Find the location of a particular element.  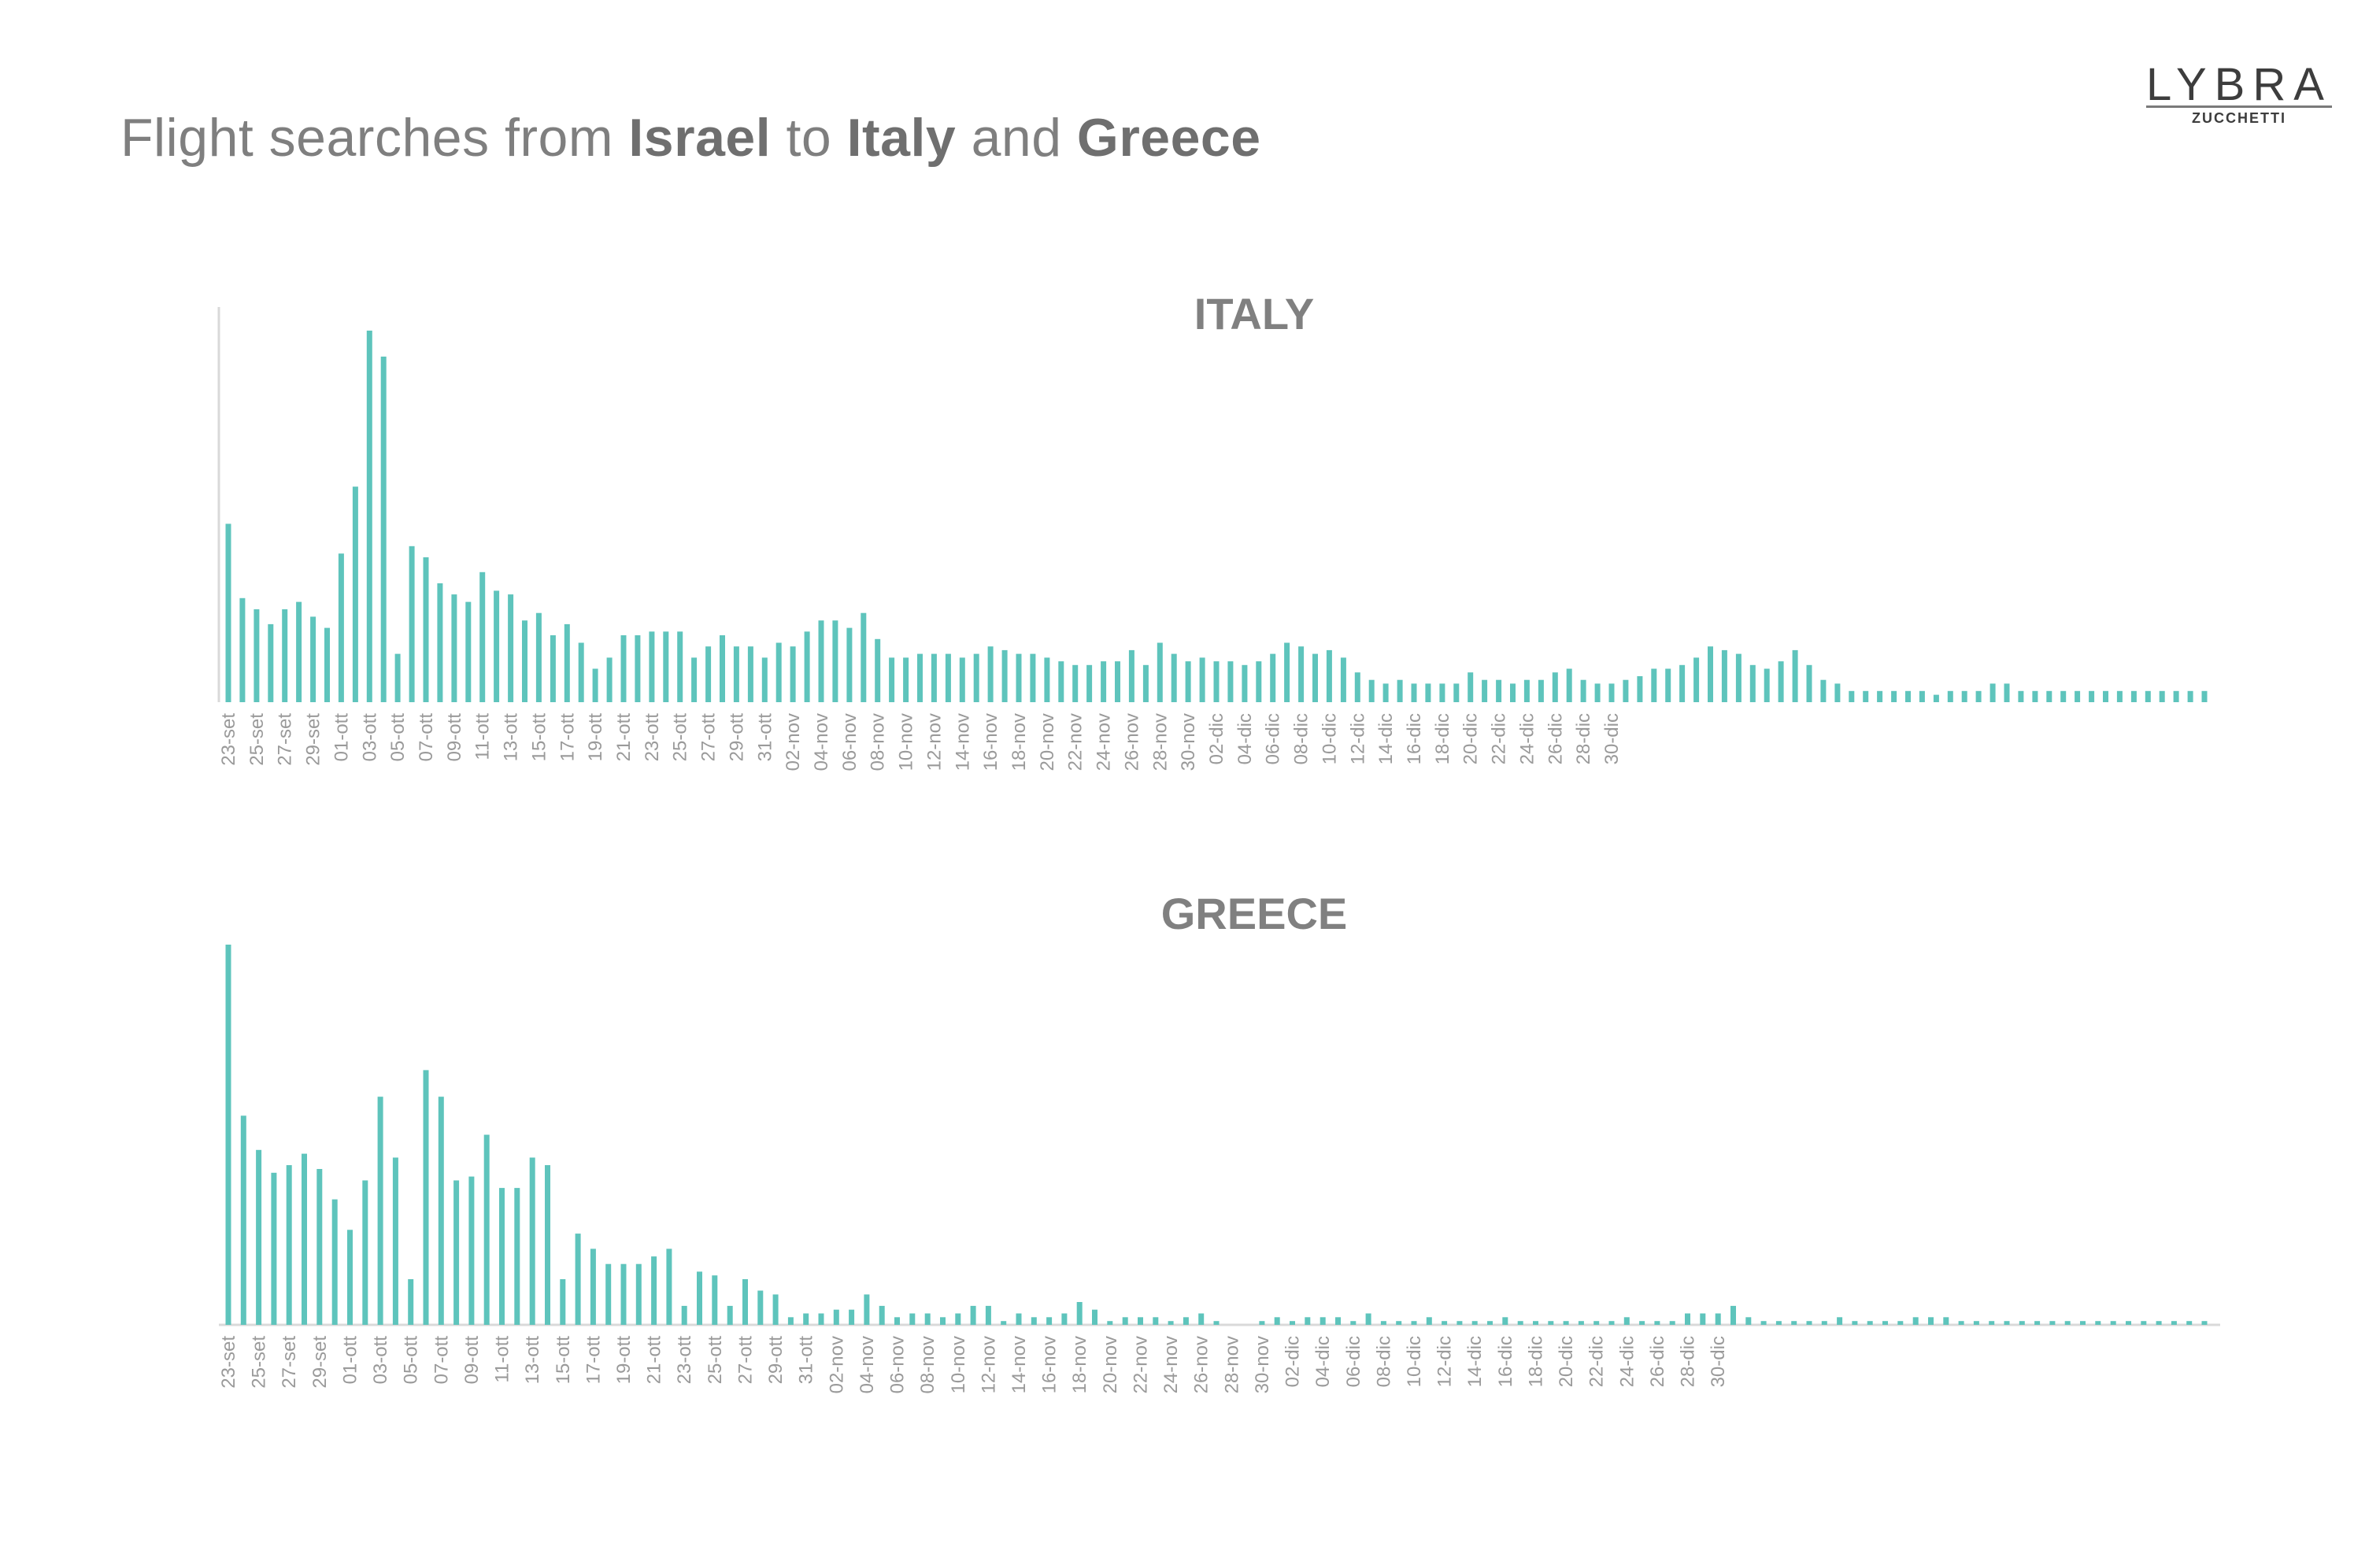

italy-x-tick-label: 27-ott is located at coordinates (709, 737).